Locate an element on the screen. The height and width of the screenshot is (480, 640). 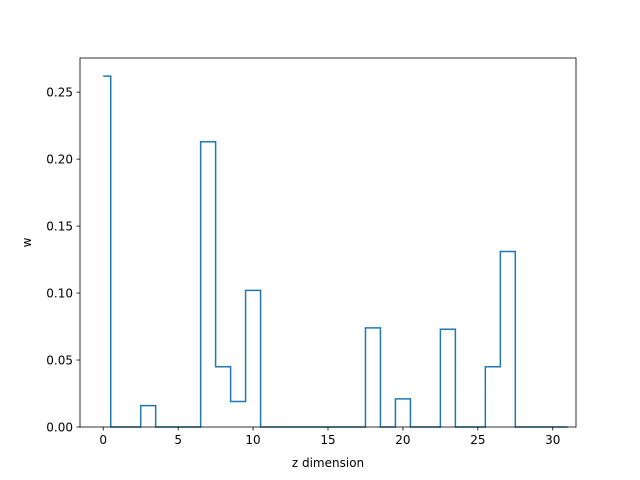
x-tick-label: 5 is located at coordinates (178, 440).